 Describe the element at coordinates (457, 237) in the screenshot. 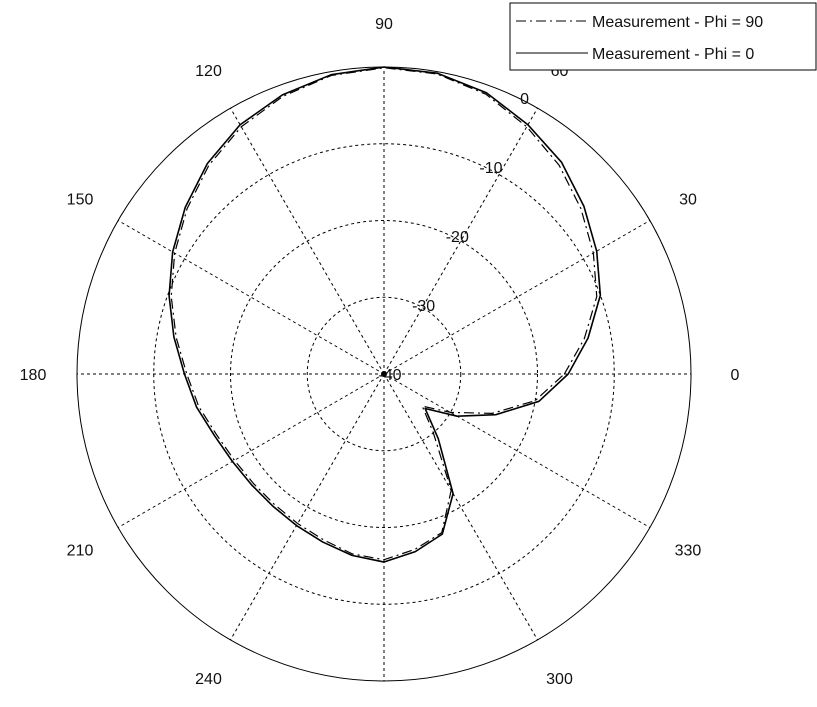

I see `radial-tick-label: -20` at that location.